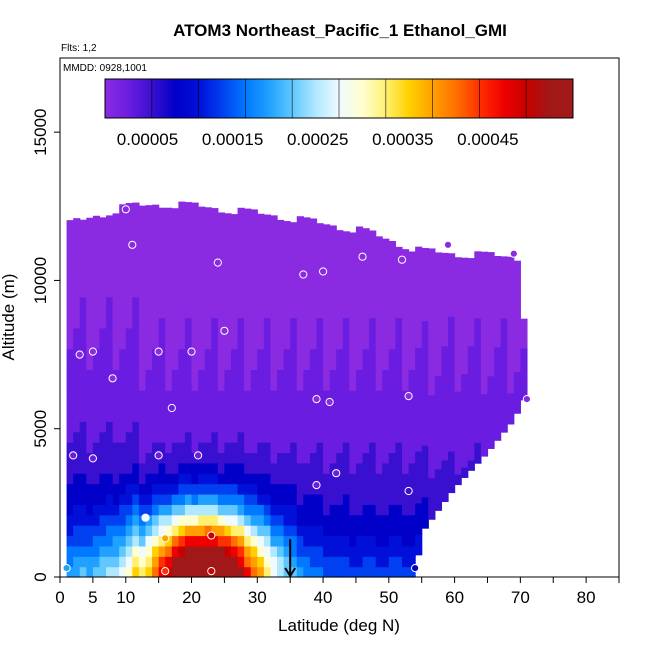 Image resolution: width=650 pixels, height=650 pixels. Describe the element at coordinates (105, 68) in the screenshot. I see `dates-annotation: MMDD: 0928,1001` at that location.